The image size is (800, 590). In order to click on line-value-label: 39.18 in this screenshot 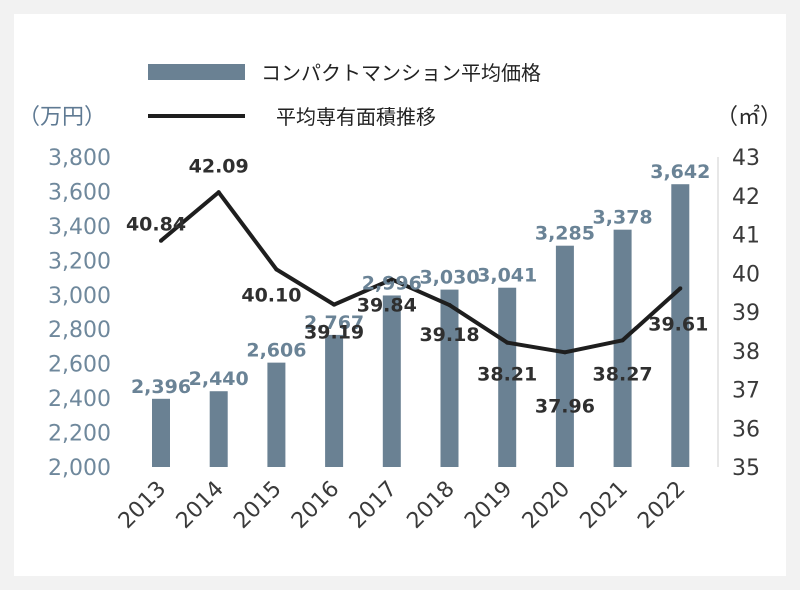, I will do `click(449, 335)`.